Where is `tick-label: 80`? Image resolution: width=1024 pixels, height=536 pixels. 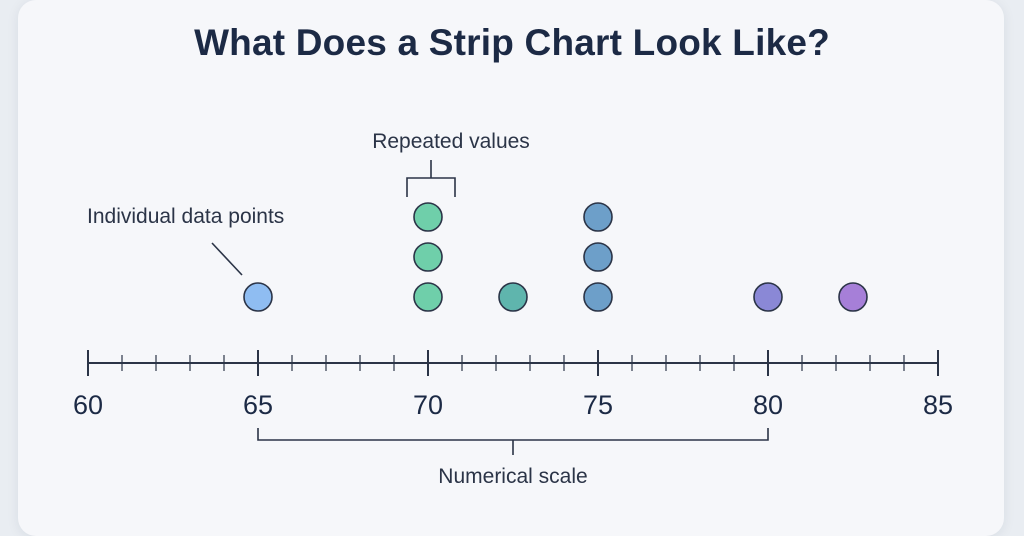
tick-label: 80 is located at coordinates (768, 405).